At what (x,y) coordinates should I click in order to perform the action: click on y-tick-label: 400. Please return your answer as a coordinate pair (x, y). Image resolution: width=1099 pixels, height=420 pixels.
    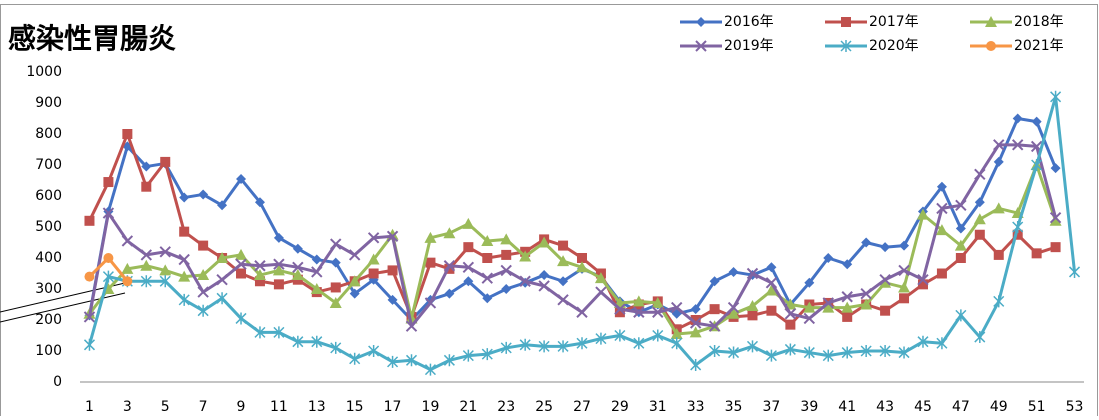
    Looking at the image, I should click on (48, 258).